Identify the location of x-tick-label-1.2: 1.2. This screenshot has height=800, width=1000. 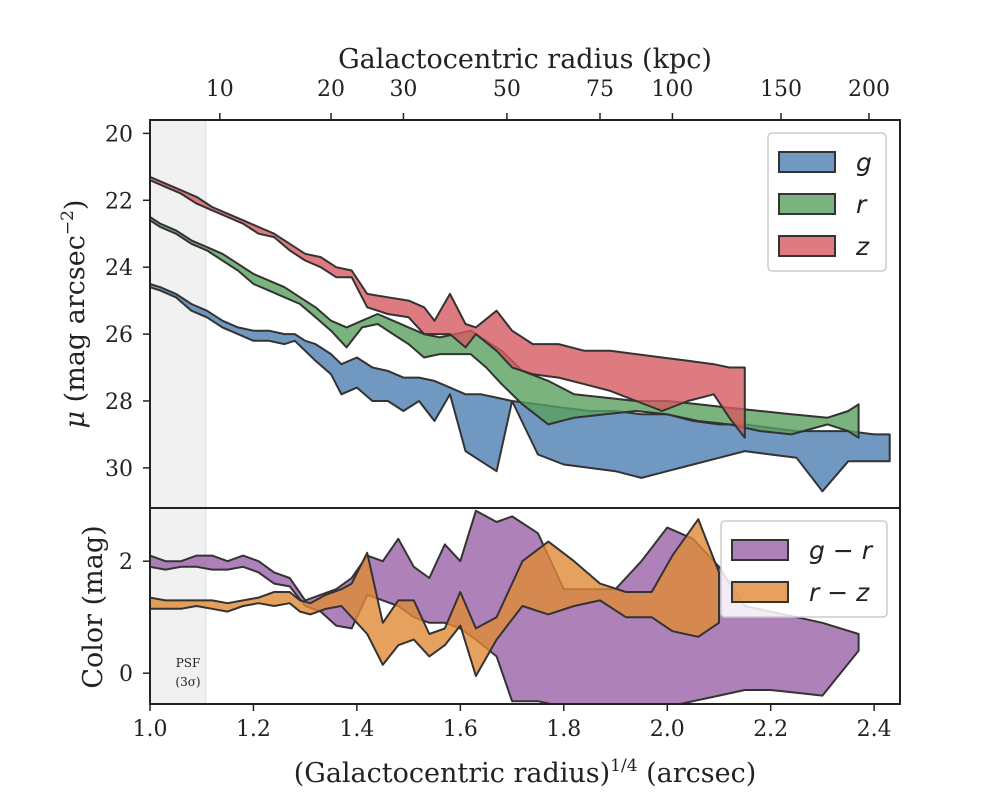
(253, 729).